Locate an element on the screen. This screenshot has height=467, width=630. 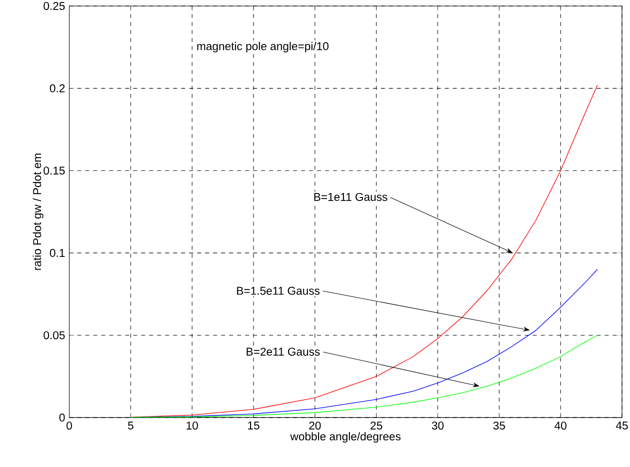
annotation: magnetic pole angle=pi/10 is located at coordinates (262, 47).